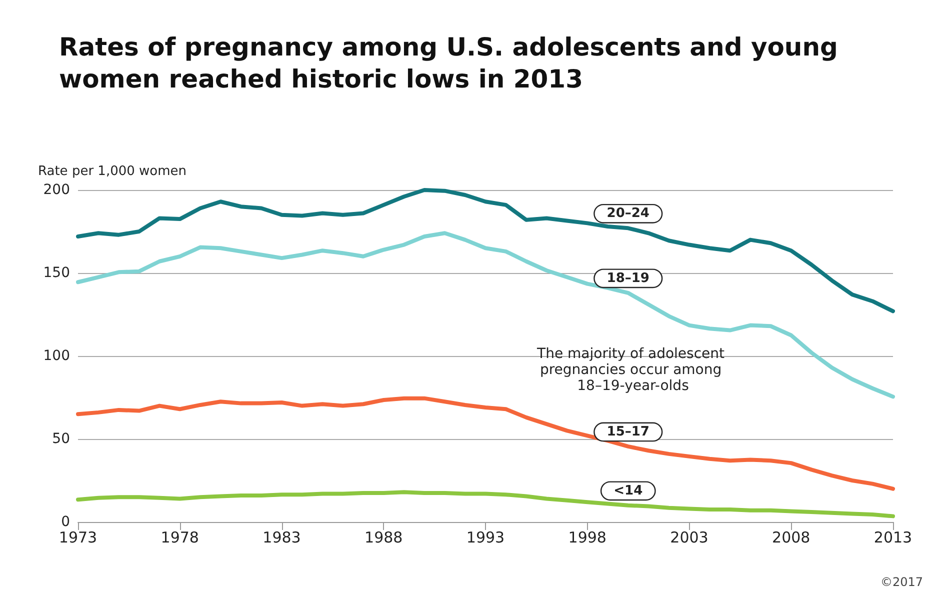 The height and width of the screenshot is (606, 951). Describe the element at coordinates (689, 537) in the screenshot. I see `x-tick-label: 2003` at that location.